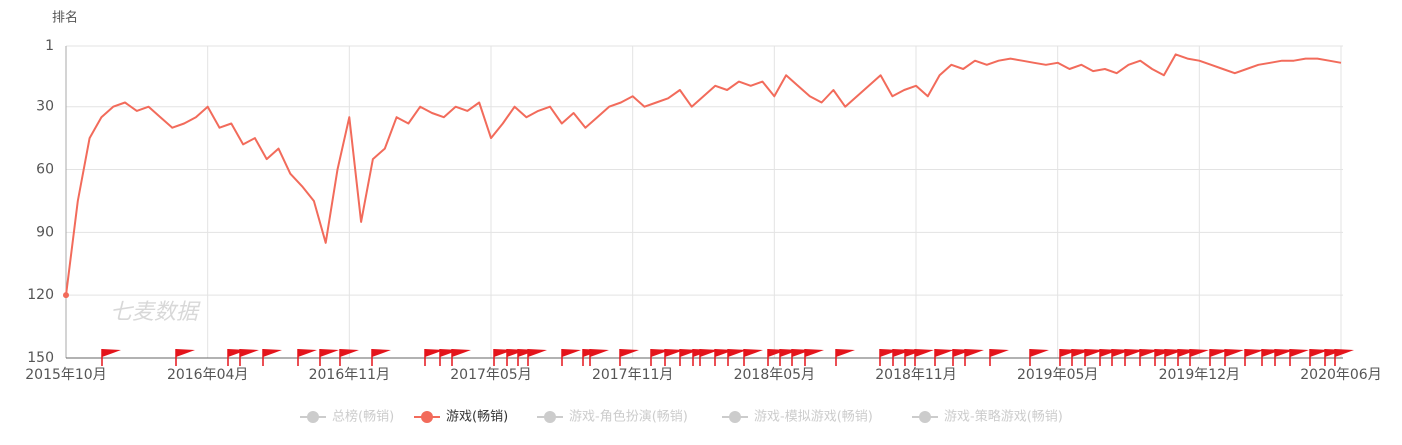 Image resolution: width=1402 pixels, height=445 pixels. Describe the element at coordinates (207, 375) in the screenshot. I see `x-tick-label: 2016年04月` at that location.